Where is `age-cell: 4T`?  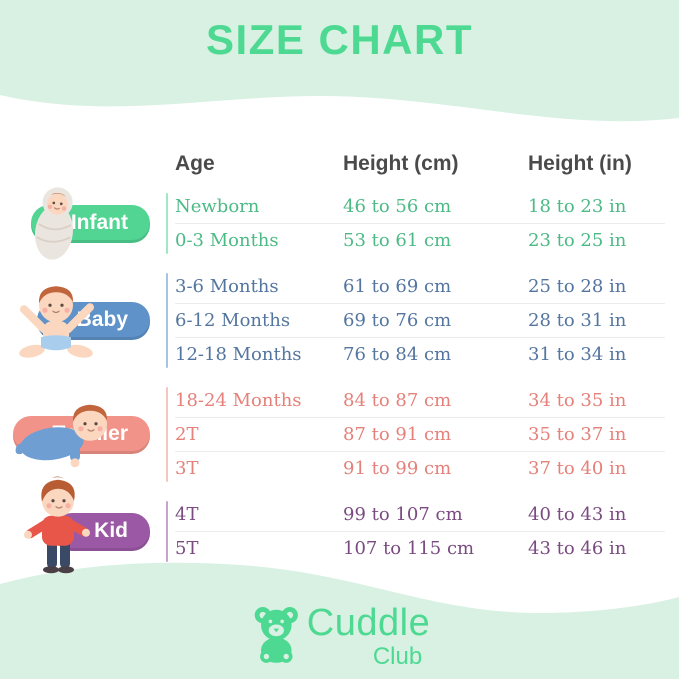
age-cell: 4T is located at coordinates (187, 514).